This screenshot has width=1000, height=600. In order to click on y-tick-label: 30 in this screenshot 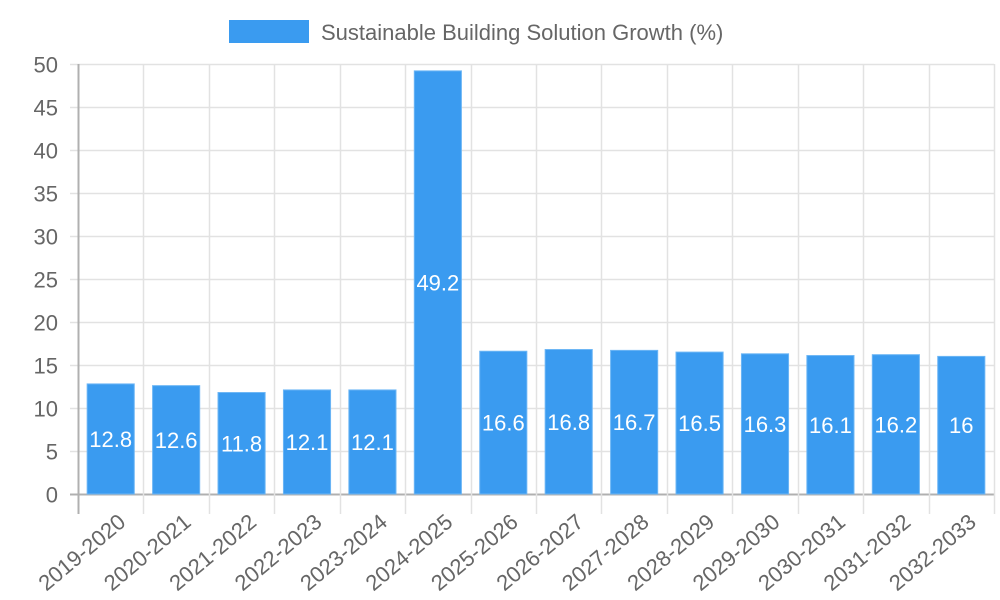, I will do `click(46, 237)`.